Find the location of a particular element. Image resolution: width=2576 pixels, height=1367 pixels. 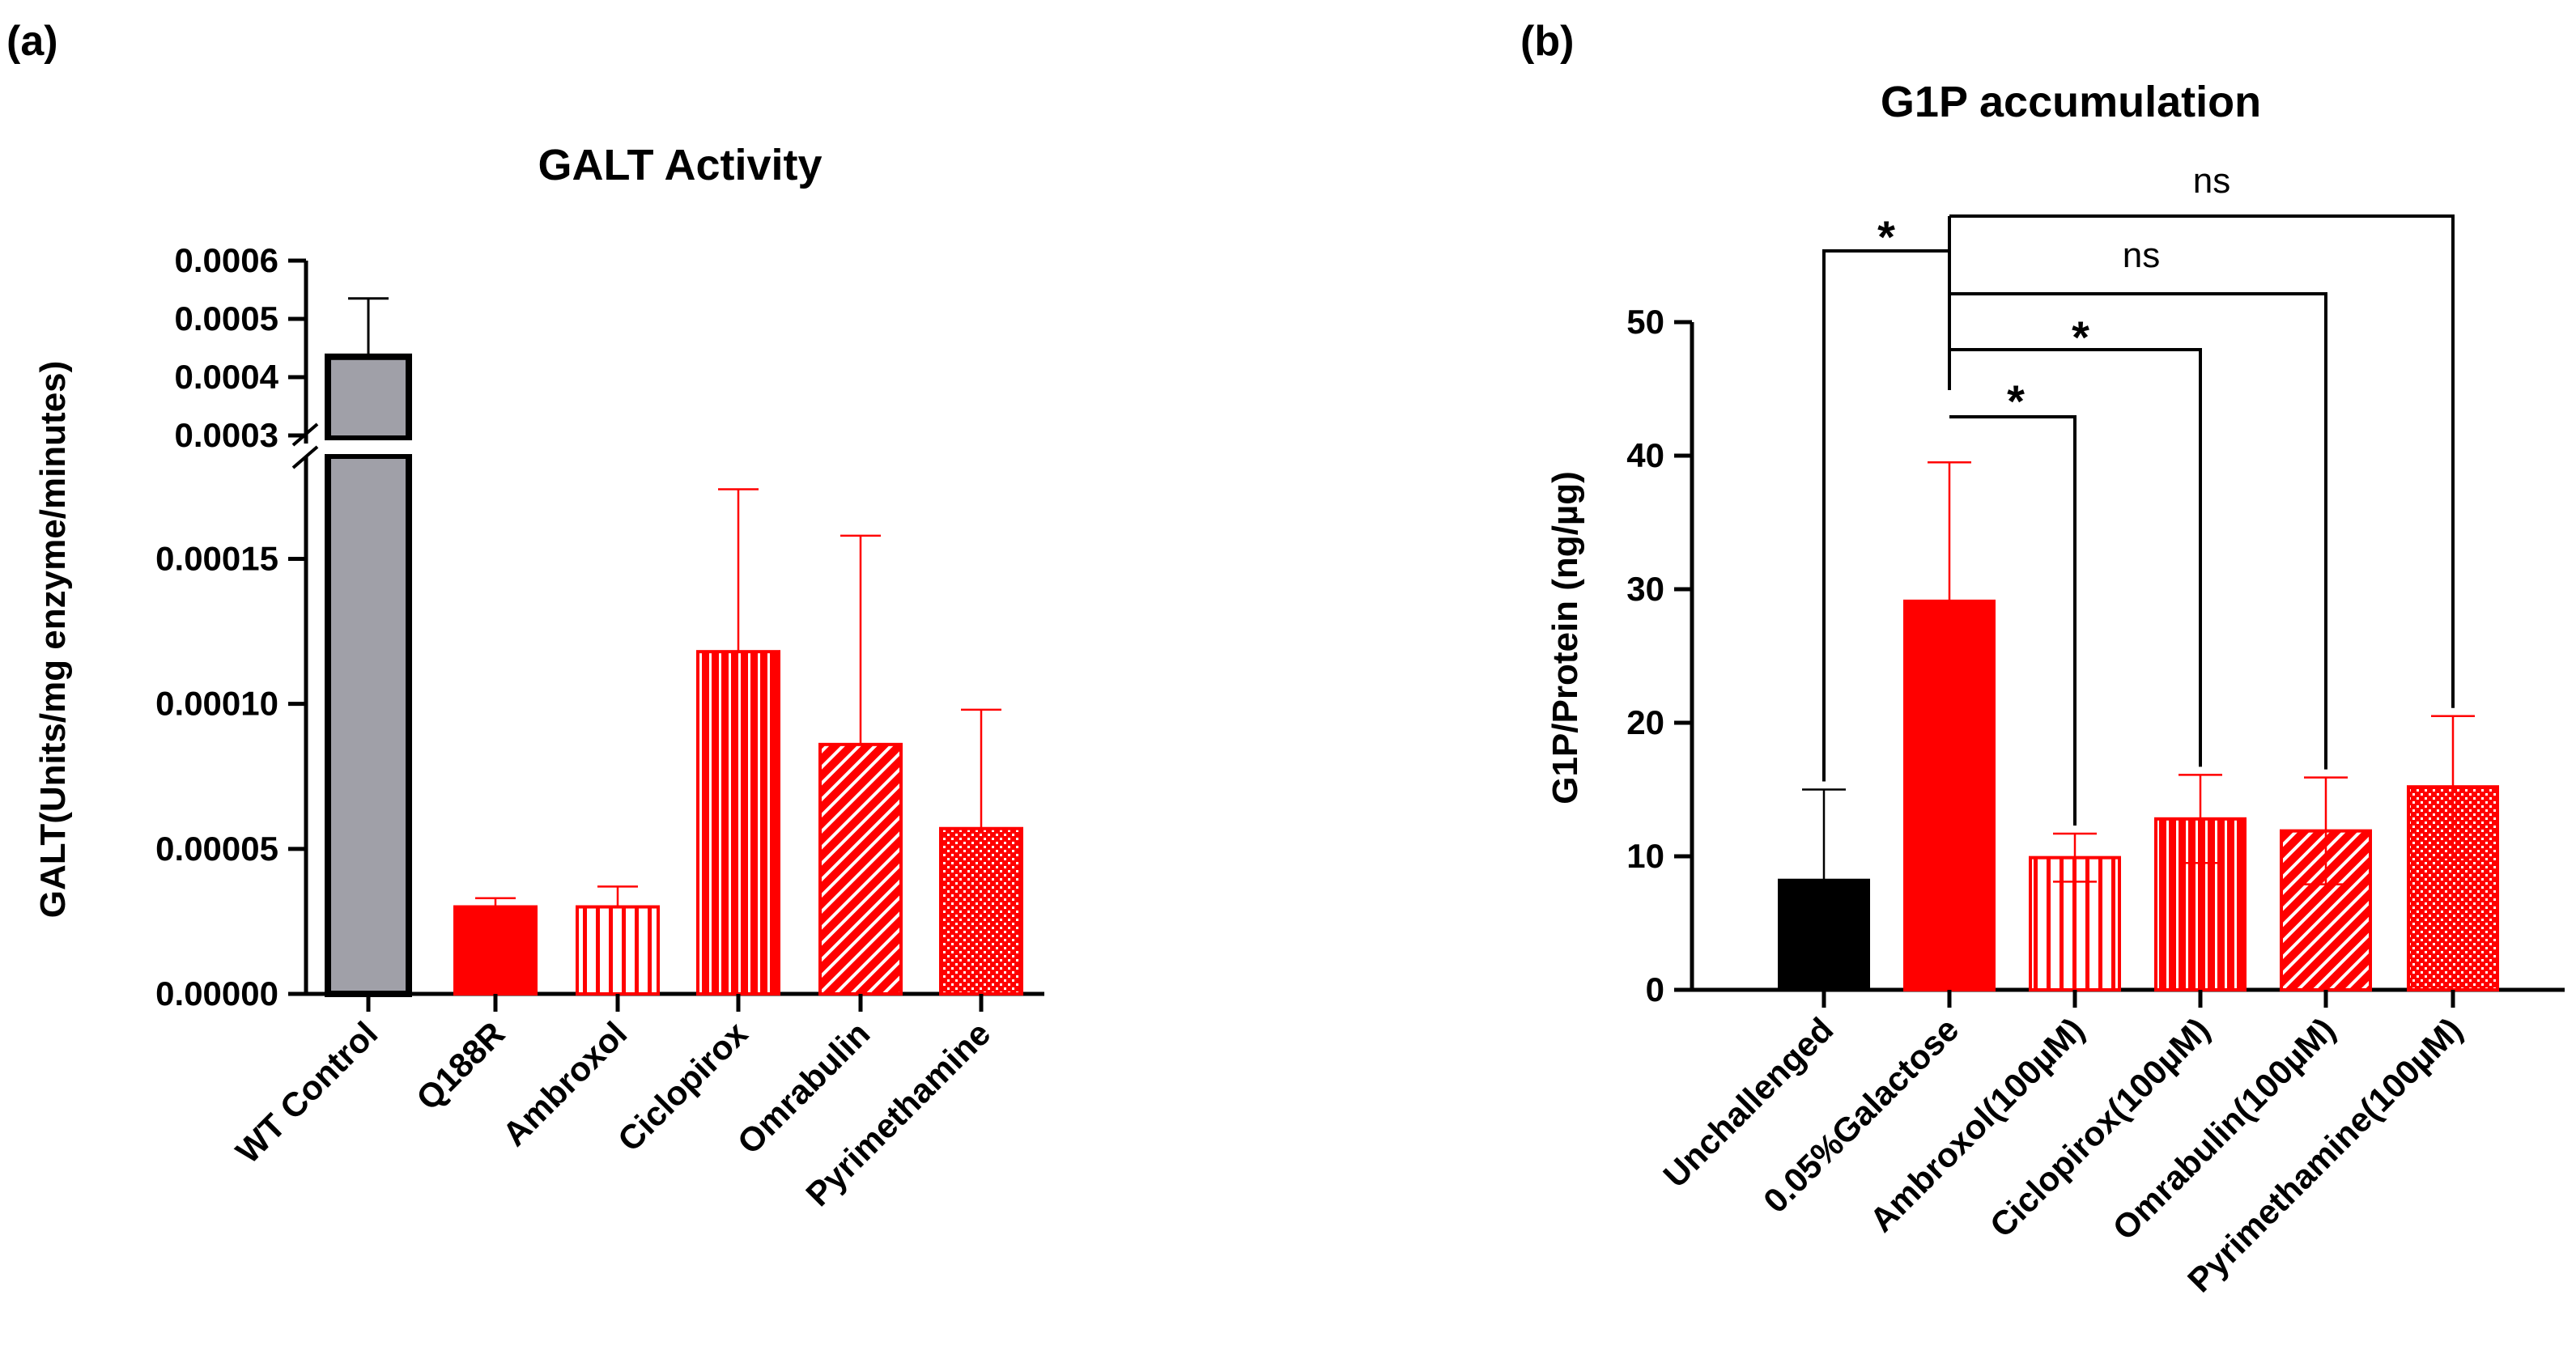

panel-a-bars is located at coordinates (672, 675).